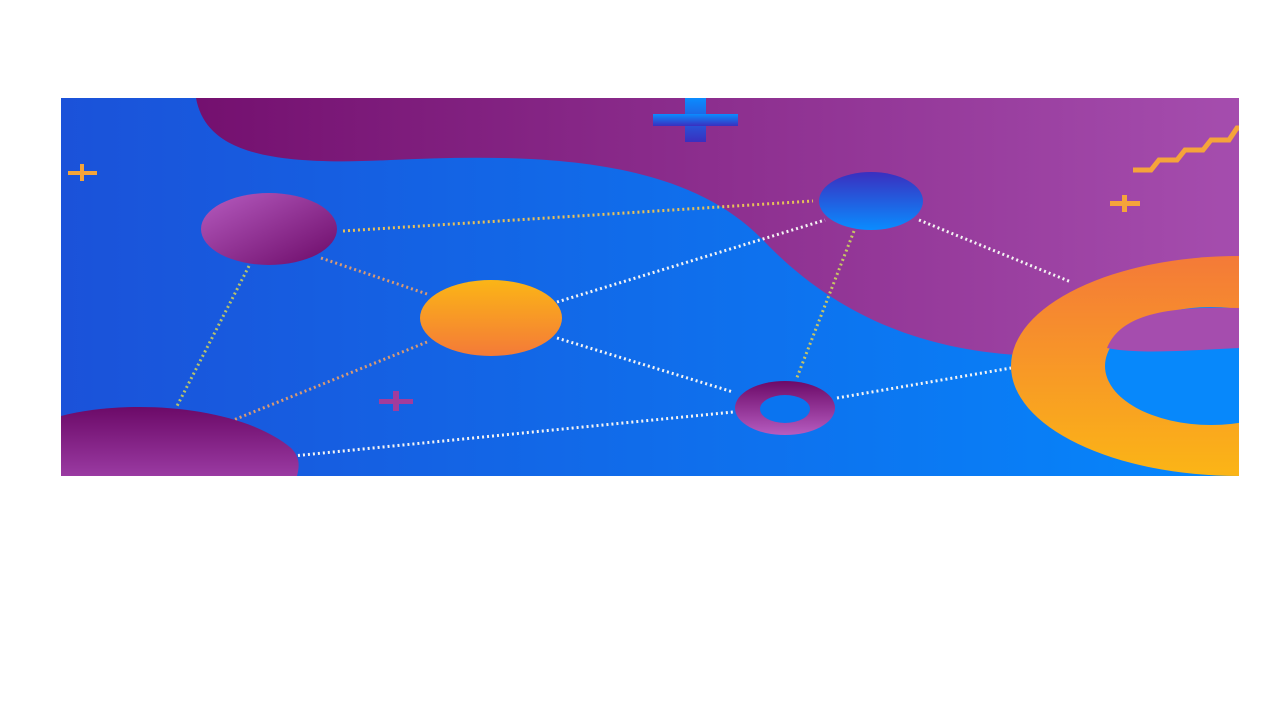 Image resolution: width=1280 pixels, height=720 pixels. What do you see at coordinates (180, 441) in the screenshot?
I see `purple-half-sphere` at bounding box center [180, 441].